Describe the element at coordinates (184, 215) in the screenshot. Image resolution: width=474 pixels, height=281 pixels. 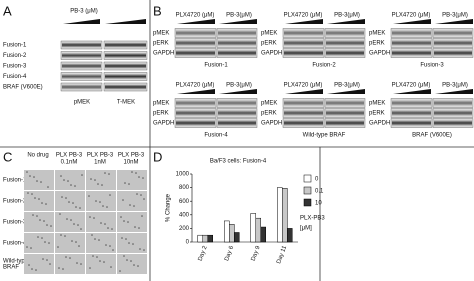
I see `y-tick-label: 400` at that location.